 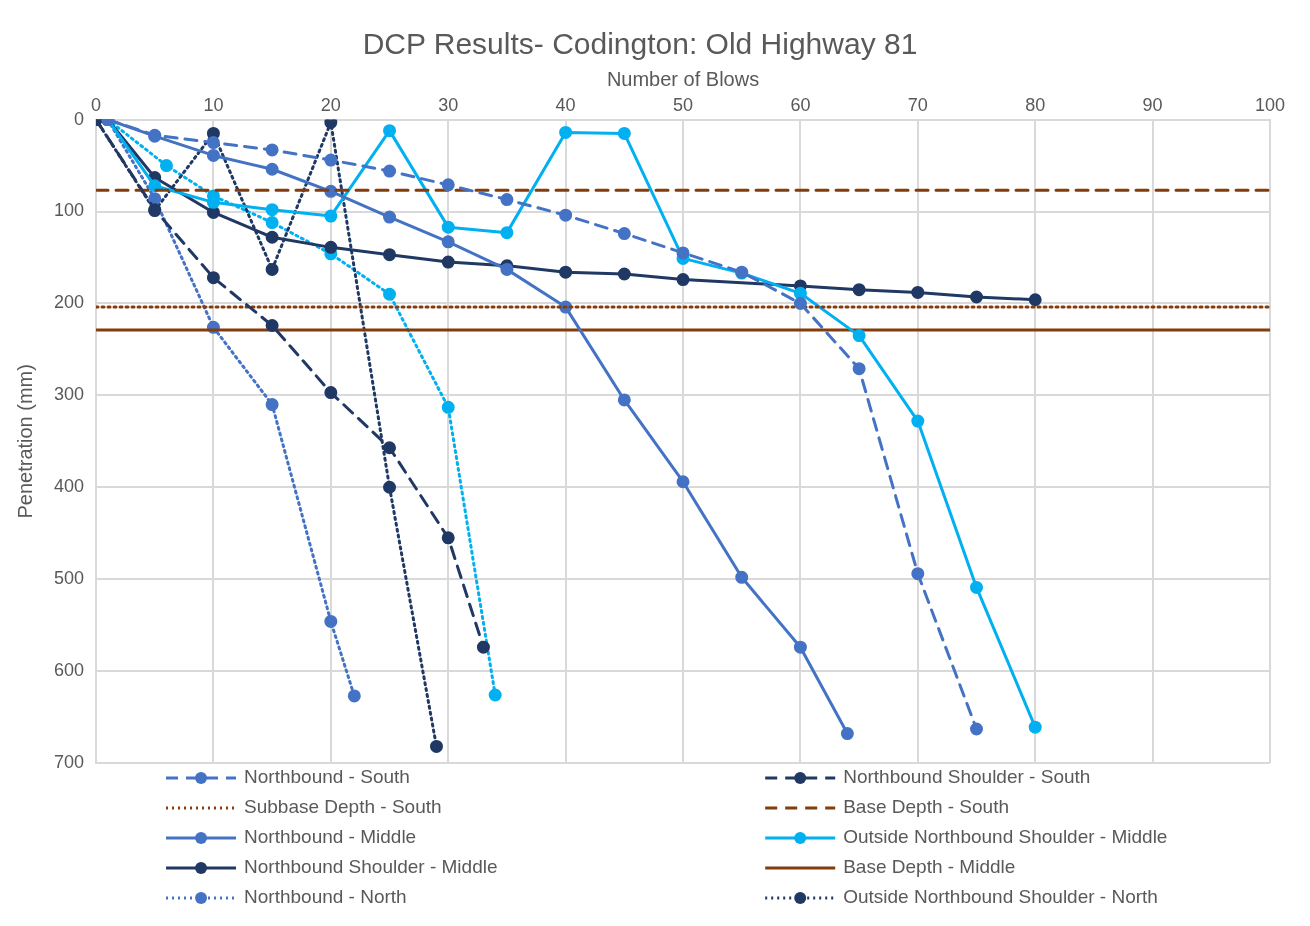 What do you see at coordinates (69, 302) in the screenshot?
I see `y-tick-label: 200` at bounding box center [69, 302].